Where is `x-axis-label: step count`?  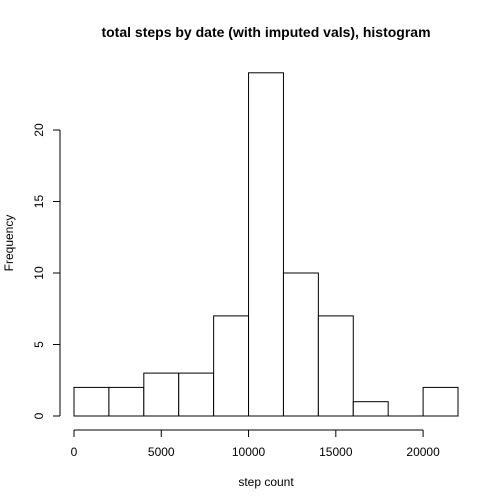
x-axis-label: step count is located at coordinates (266, 482).